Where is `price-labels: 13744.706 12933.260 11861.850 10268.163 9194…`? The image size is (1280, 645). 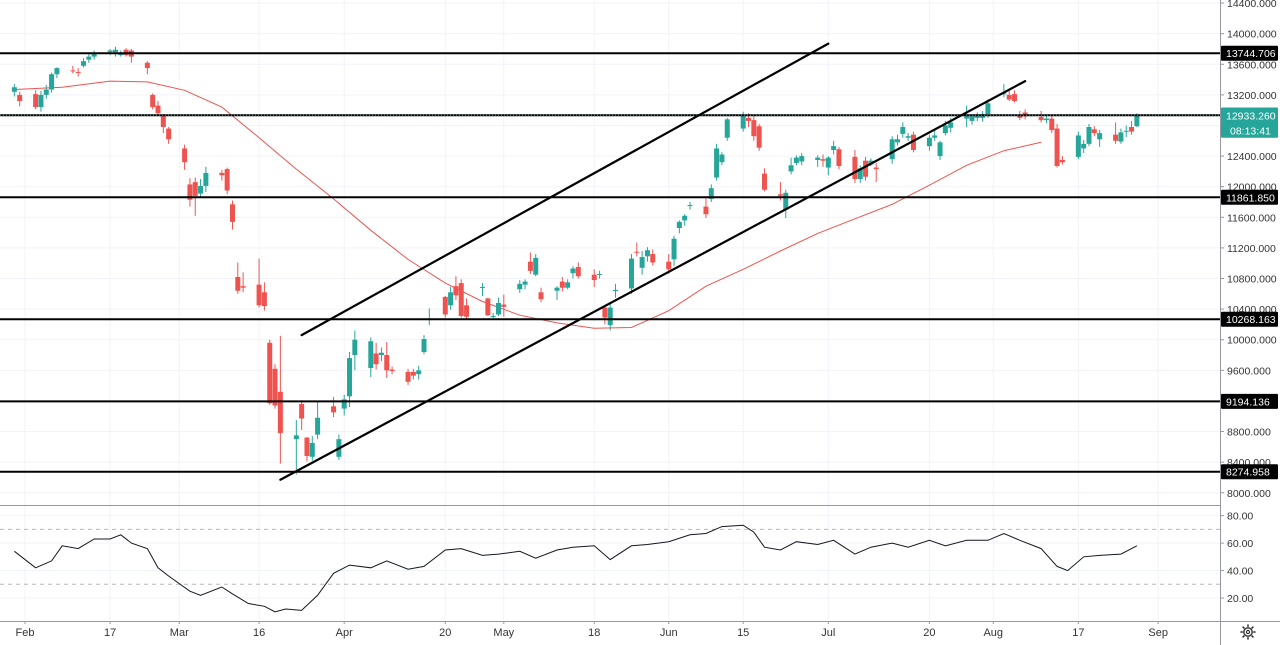
price-labels: 13744.706 12933.260 11861.850 10268.163 9194… is located at coordinates (1249, 262).